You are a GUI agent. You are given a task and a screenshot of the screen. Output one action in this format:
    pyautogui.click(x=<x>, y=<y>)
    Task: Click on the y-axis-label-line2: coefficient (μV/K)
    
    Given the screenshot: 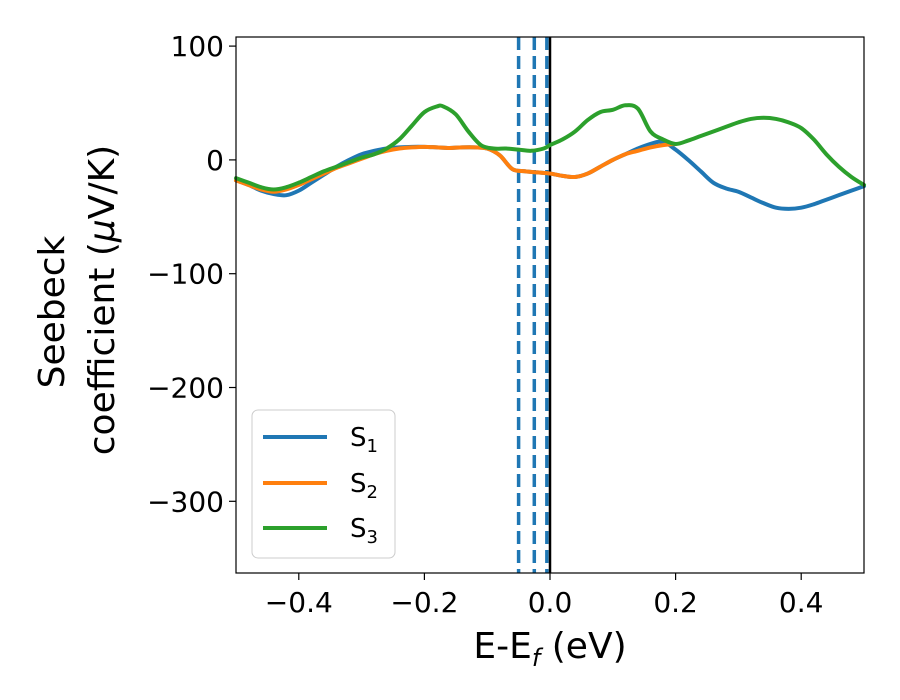 What is the action you would take?
    pyautogui.click(x=102, y=300)
    